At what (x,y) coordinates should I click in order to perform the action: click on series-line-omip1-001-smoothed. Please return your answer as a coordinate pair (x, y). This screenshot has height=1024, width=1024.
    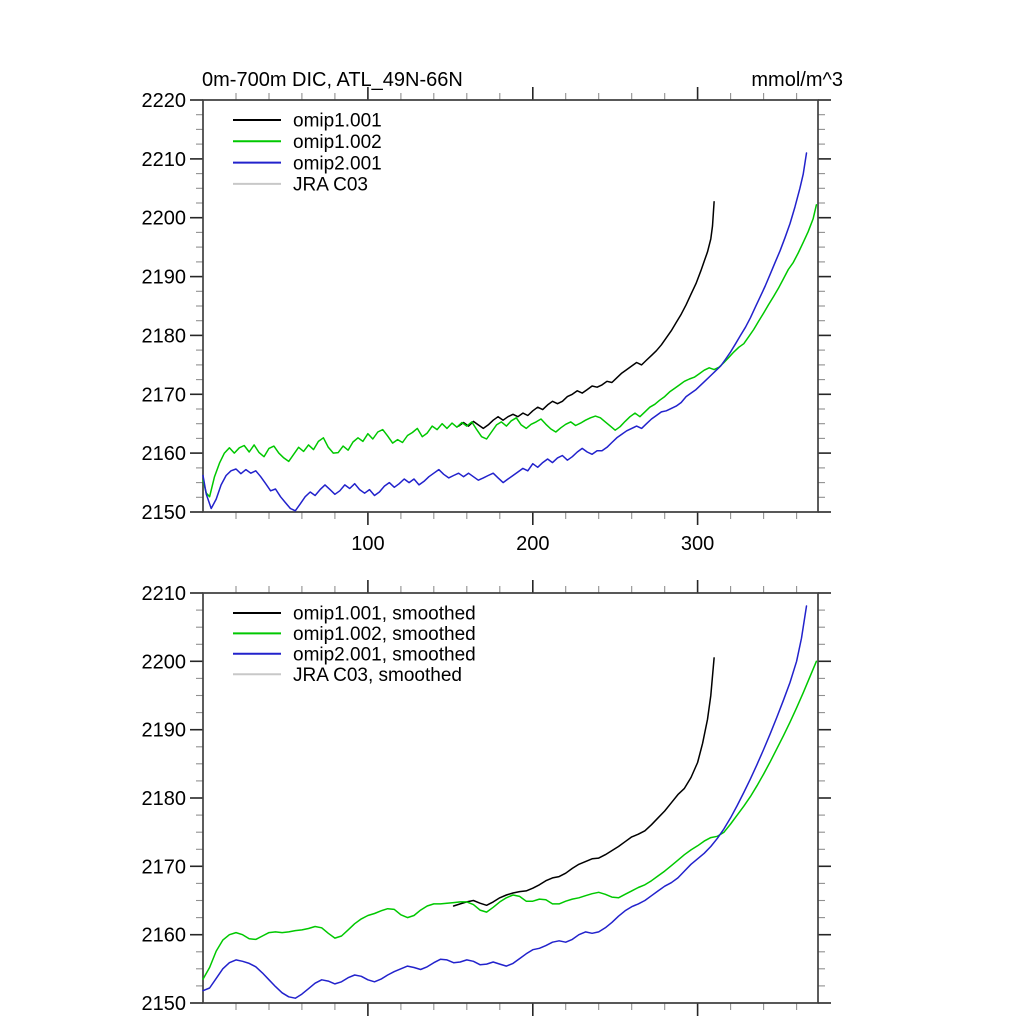
    Looking at the image, I should click on (583, 782).